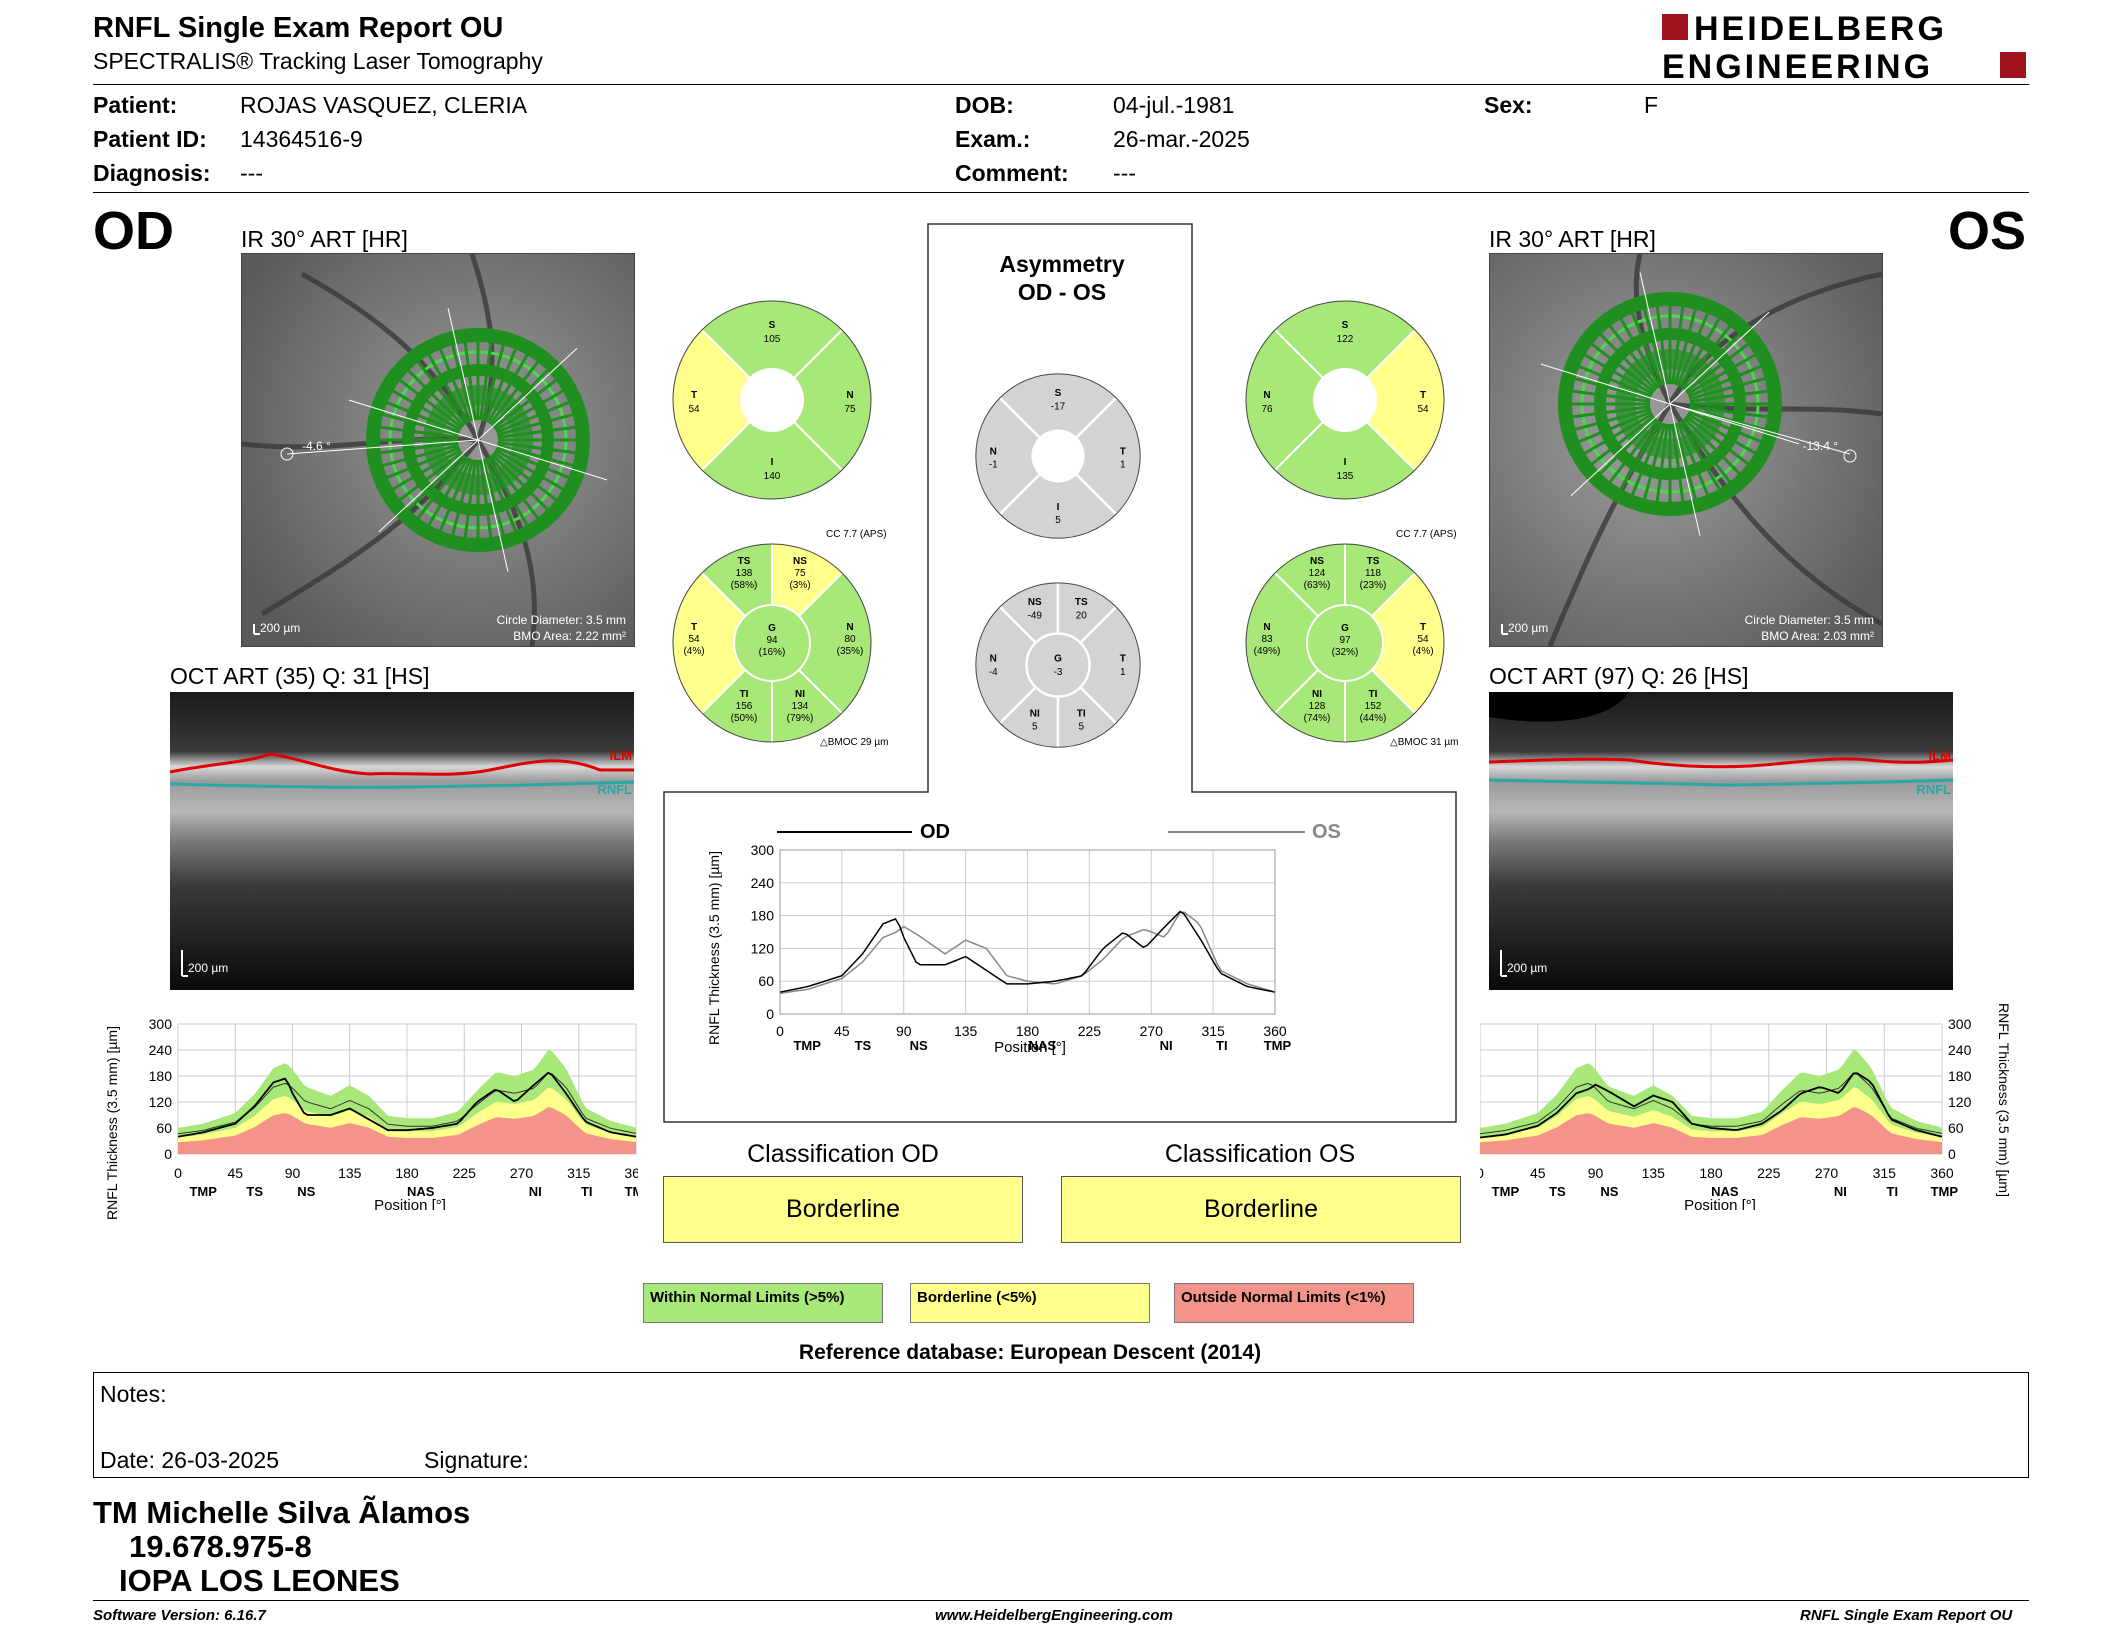  I want to click on asym-sect-ni: 5, so click(1035, 727).